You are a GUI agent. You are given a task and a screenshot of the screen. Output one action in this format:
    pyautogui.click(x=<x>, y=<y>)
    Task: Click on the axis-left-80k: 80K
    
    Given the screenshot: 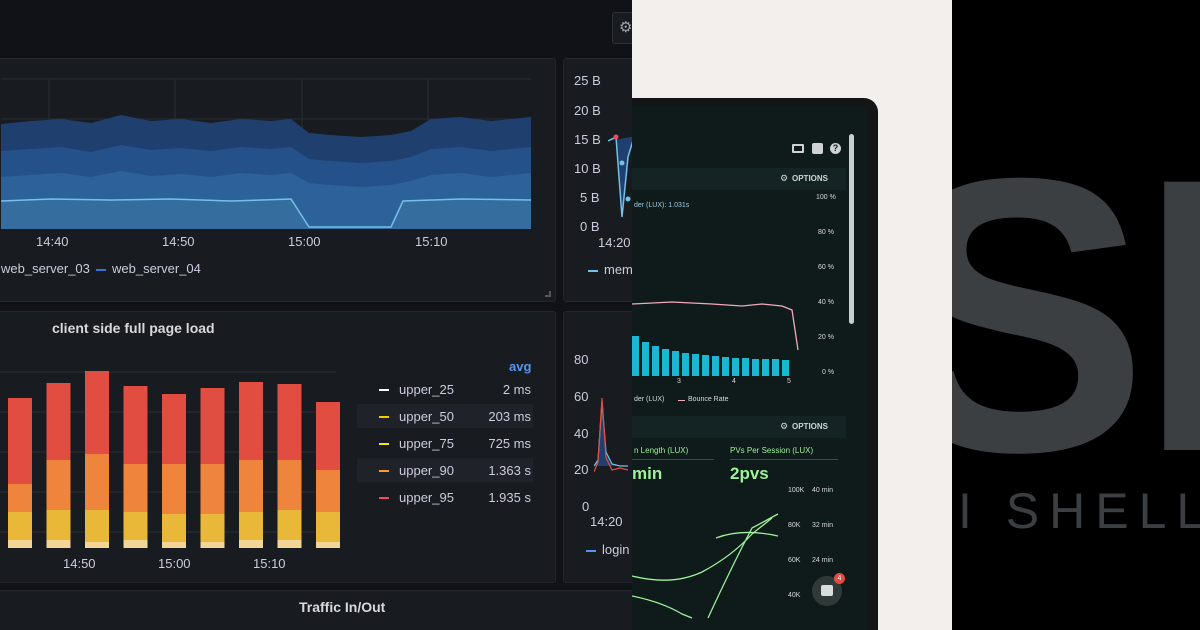 What is the action you would take?
    pyautogui.click(x=794, y=525)
    